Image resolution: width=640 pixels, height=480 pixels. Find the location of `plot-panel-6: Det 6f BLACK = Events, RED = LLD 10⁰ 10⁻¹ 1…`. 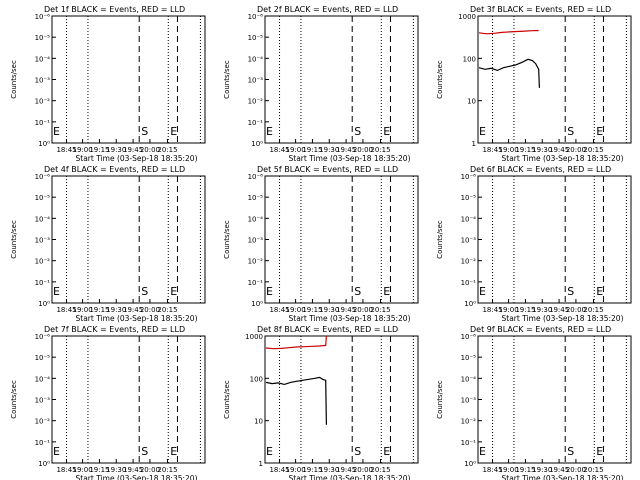

plot-panel-6: Det 6f BLACK = Events, RED = LLD 10⁰ 10⁻¹ 1… is located at coordinates (534, 244).